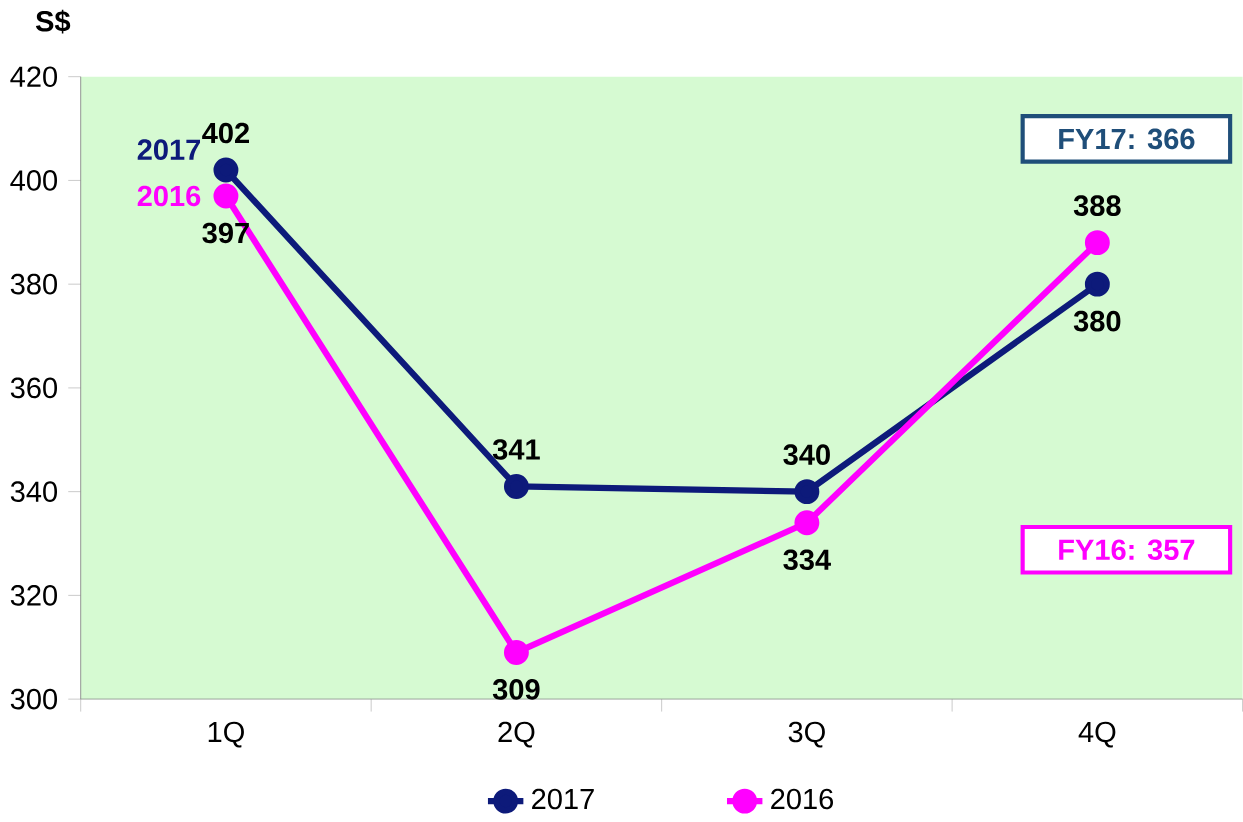 This screenshot has width=1243, height=822. What do you see at coordinates (226, 734) in the screenshot?
I see `x-tick-label: 1Q` at bounding box center [226, 734].